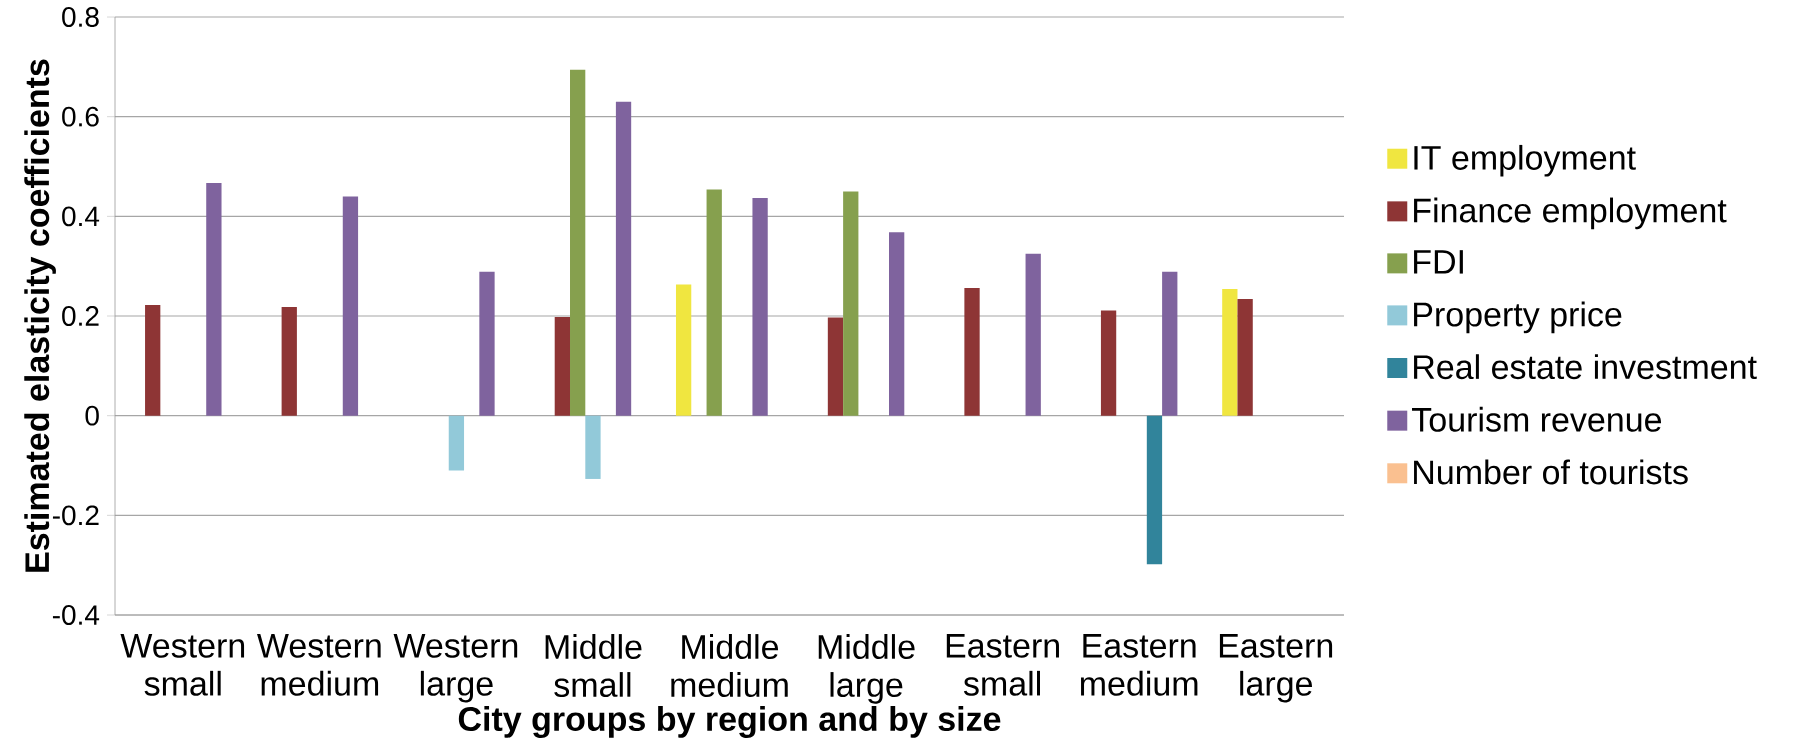 The width and height of the screenshot is (1798, 741). I want to click on legend-label: Real estate investment, so click(1585, 367).